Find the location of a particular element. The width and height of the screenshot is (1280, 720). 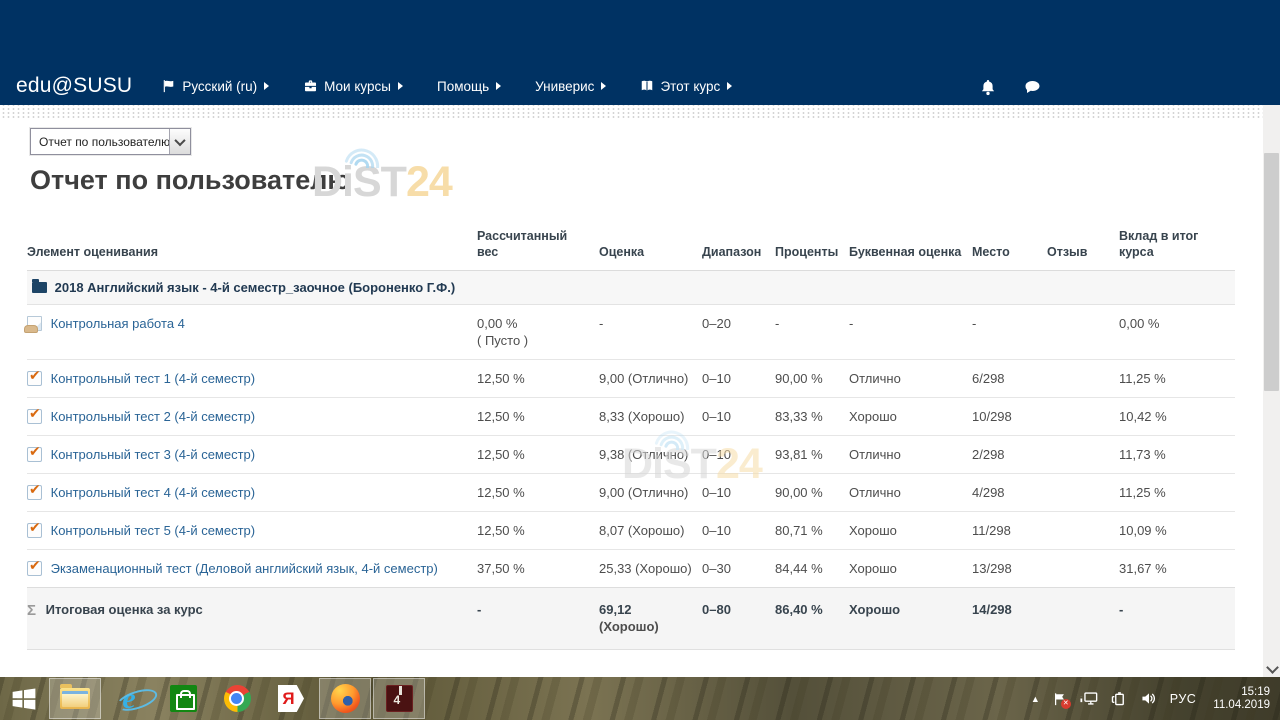

vertical-scrollbar is located at coordinates (1271, 391).